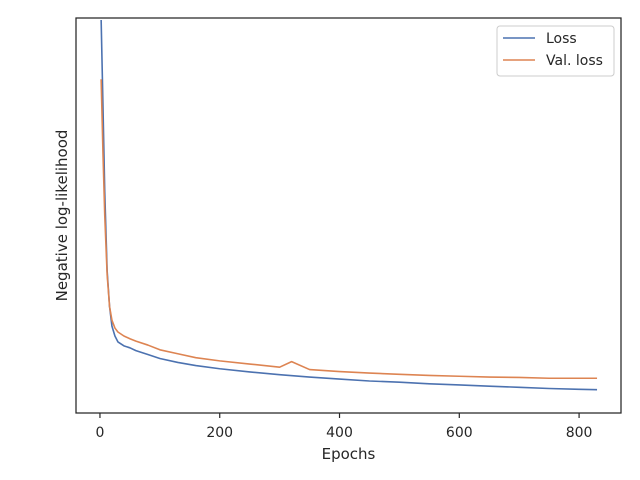 The width and height of the screenshot is (640, 480). Describe the element at coordinates (219, 433) in the screenshot. I see `x-tick-label: 200` at that location.